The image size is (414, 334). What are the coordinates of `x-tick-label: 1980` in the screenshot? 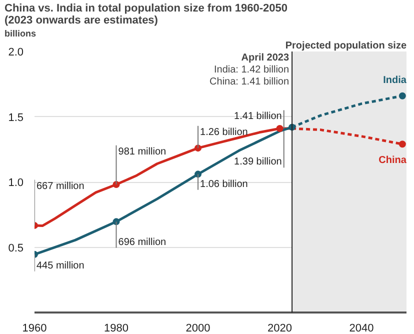 It's located at (116, 328).